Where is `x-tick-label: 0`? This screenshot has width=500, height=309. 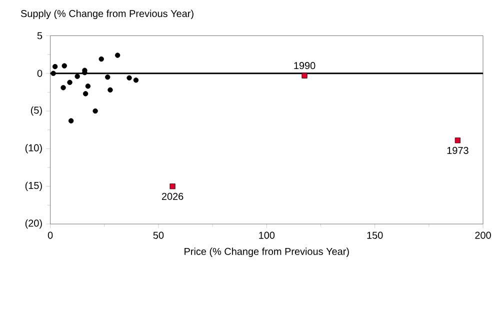
x-tick-label: 0 is located at coordinates (50, 235).